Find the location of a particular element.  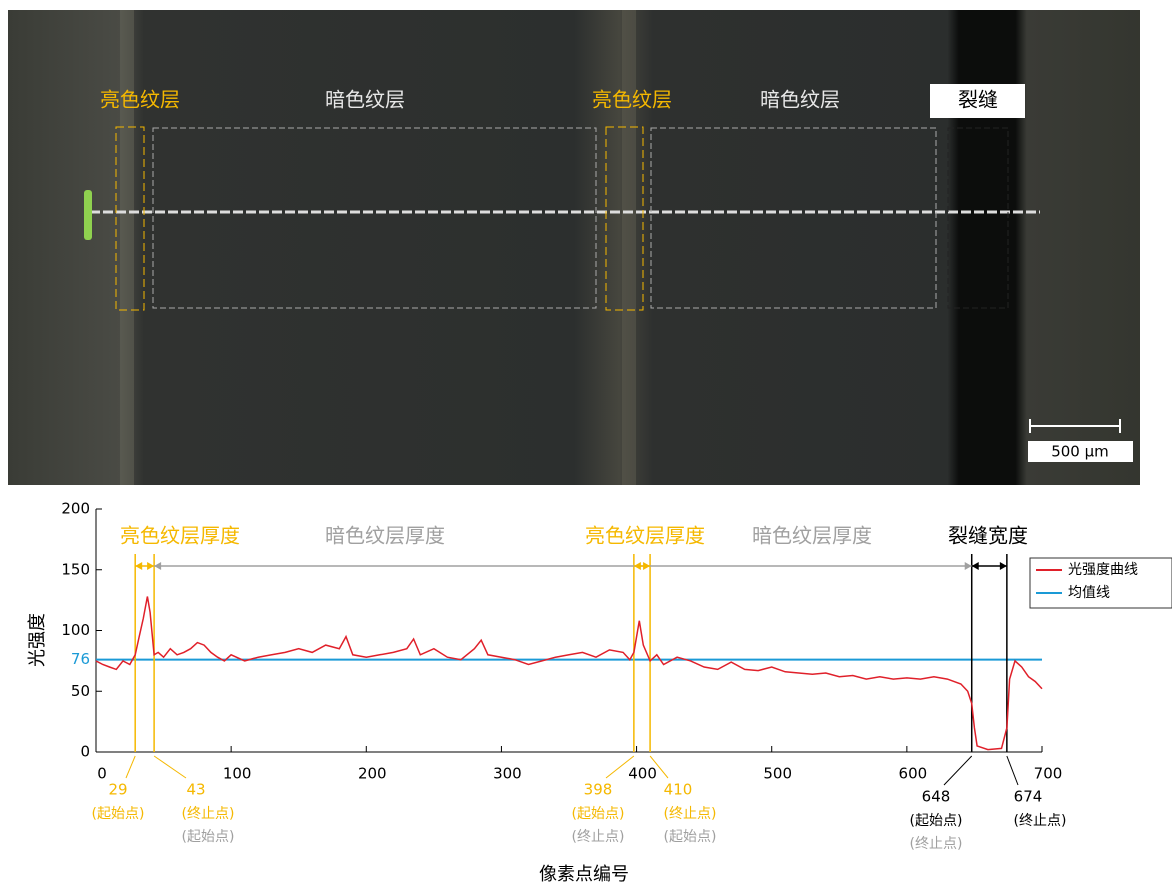

marker-label: 648 is located at coordinates (936, 797).